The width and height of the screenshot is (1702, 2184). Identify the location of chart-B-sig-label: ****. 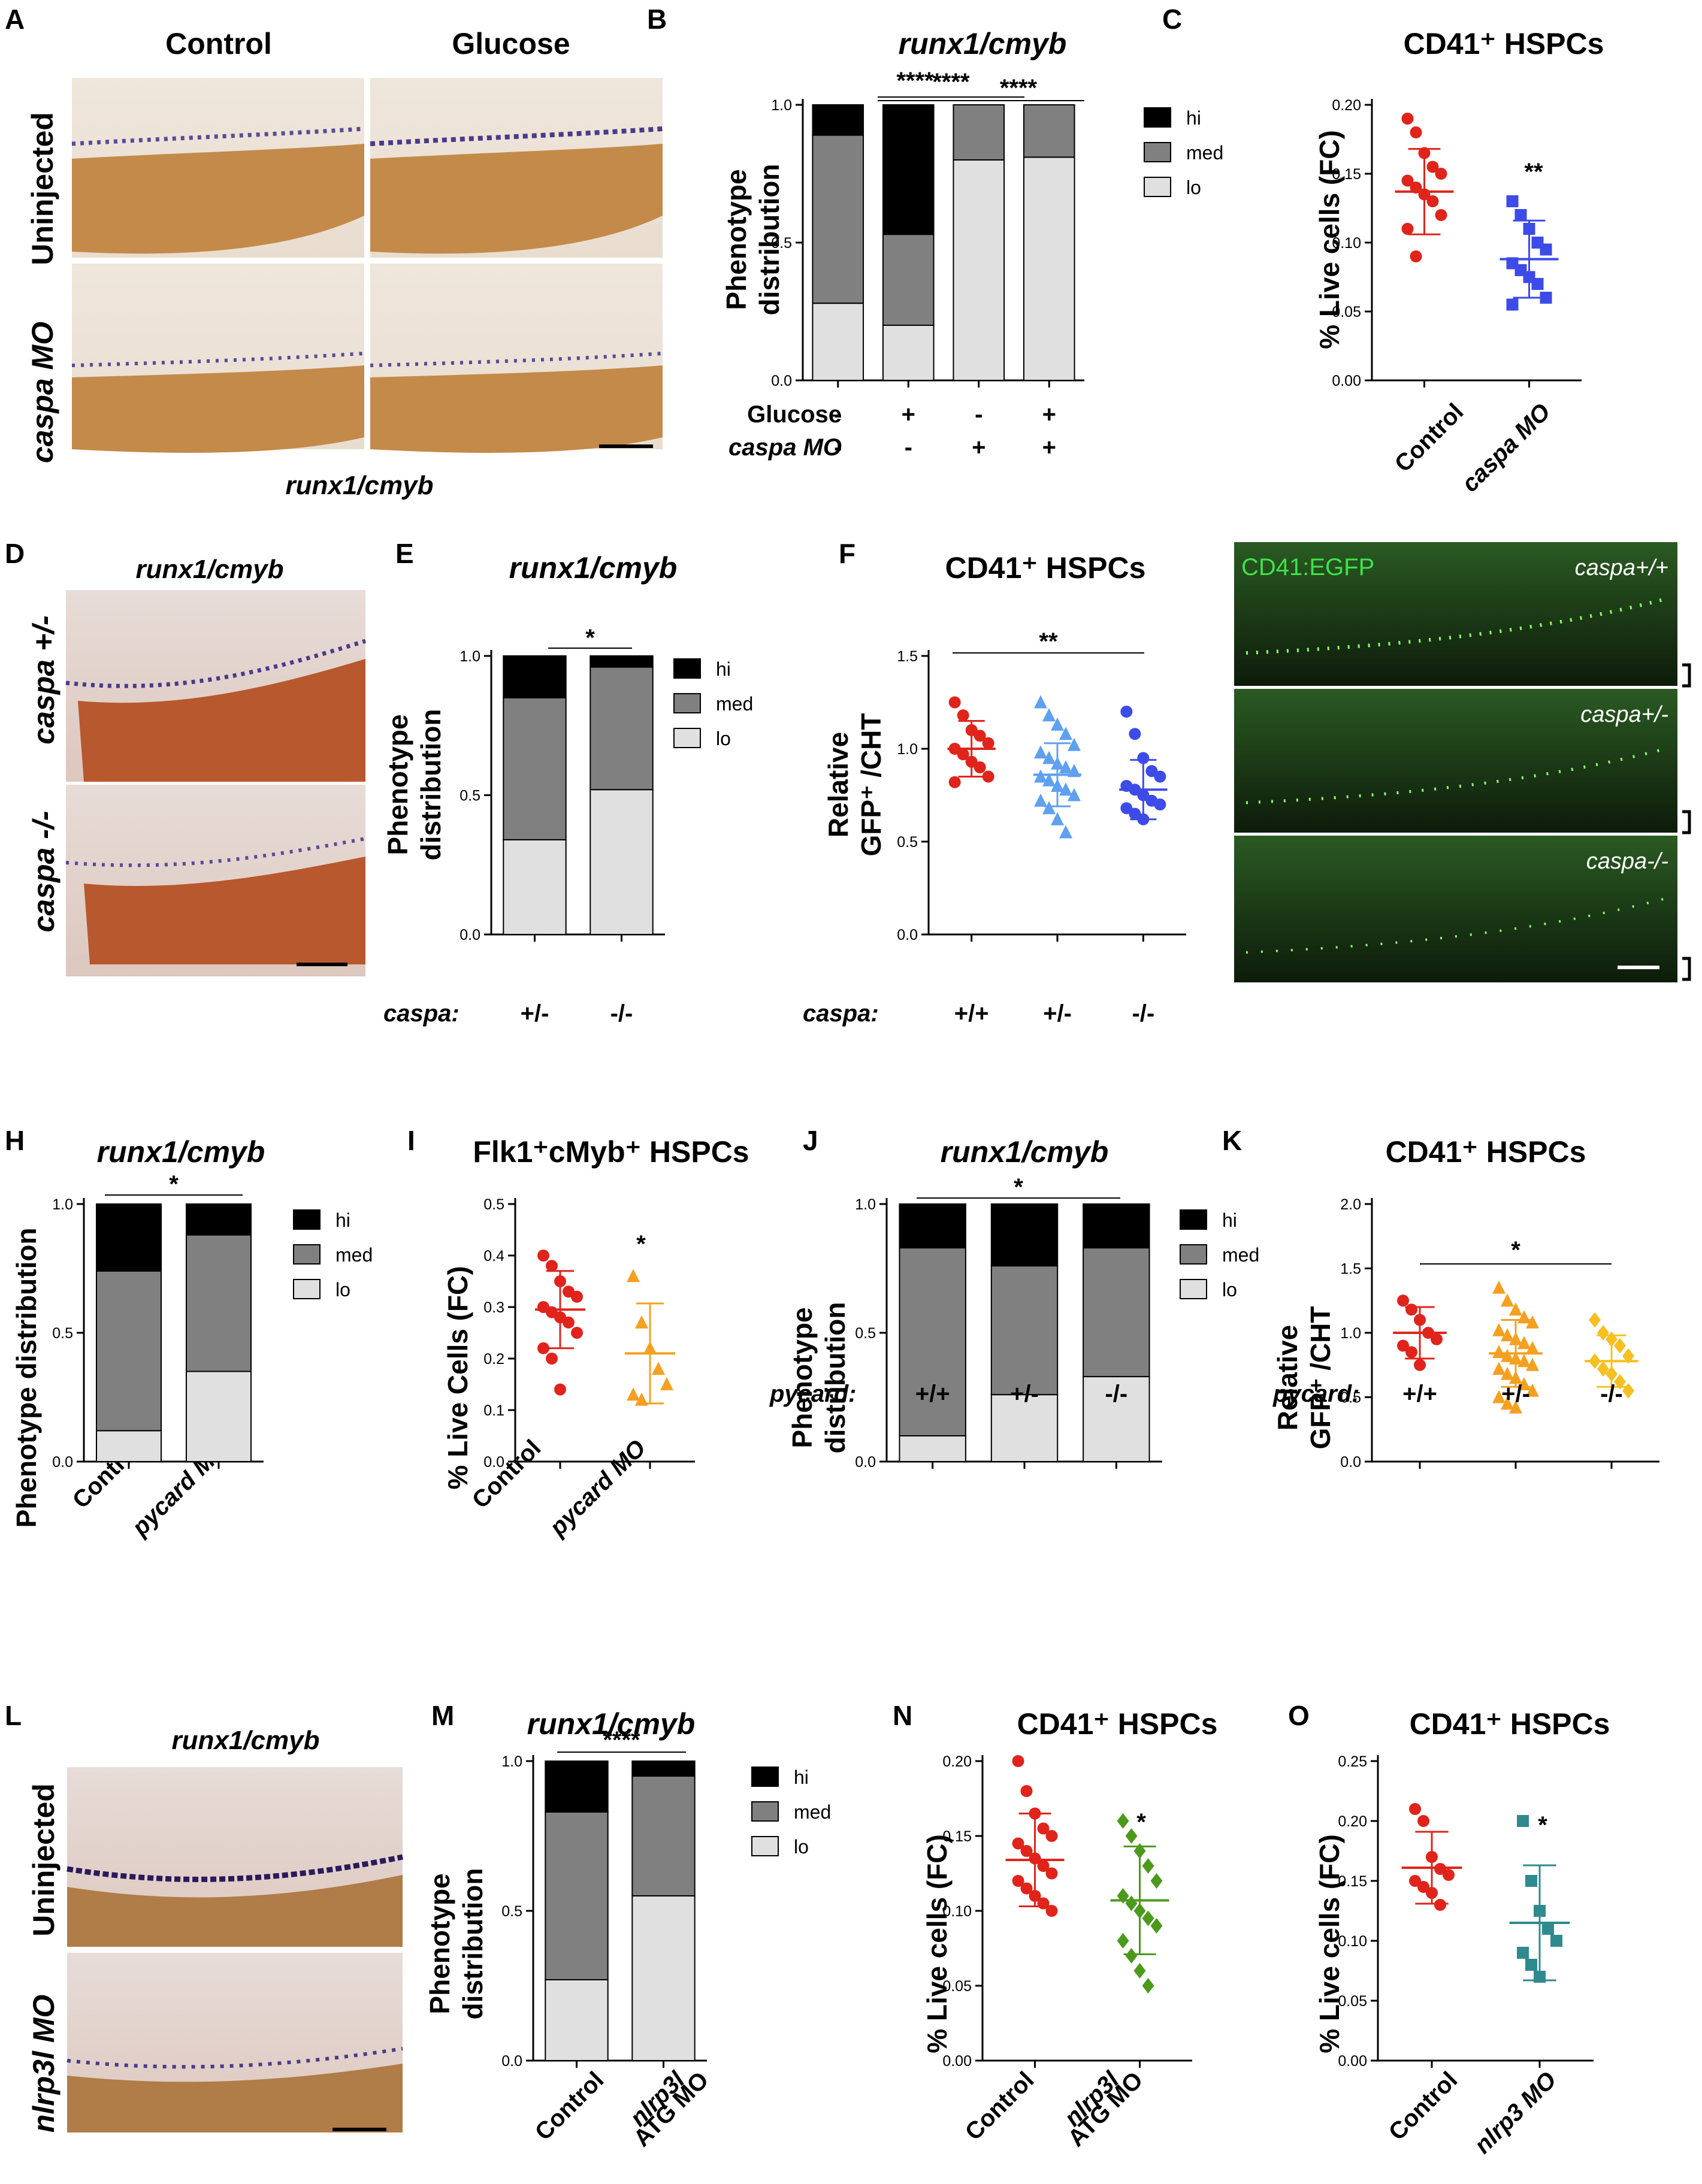
(1019, 88).